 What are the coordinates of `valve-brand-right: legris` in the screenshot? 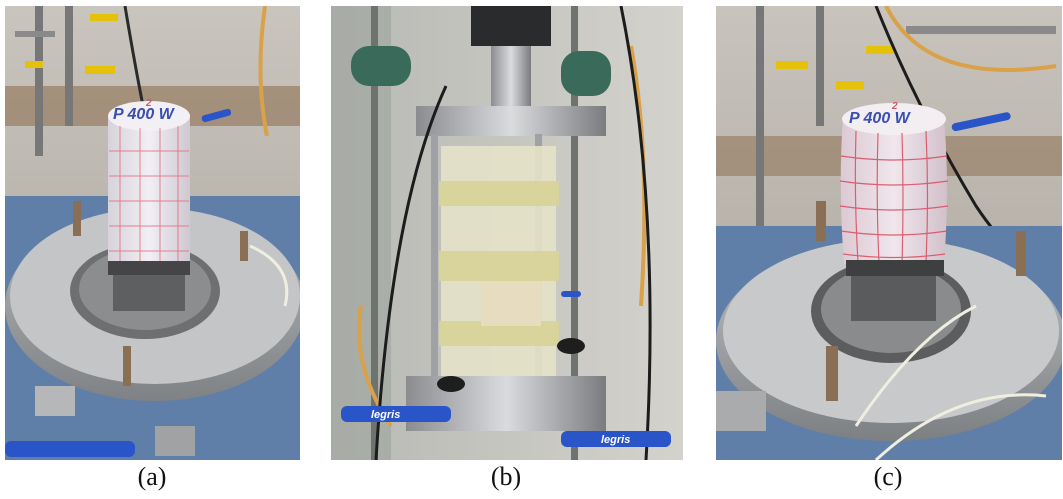 It's located at (615, 440).